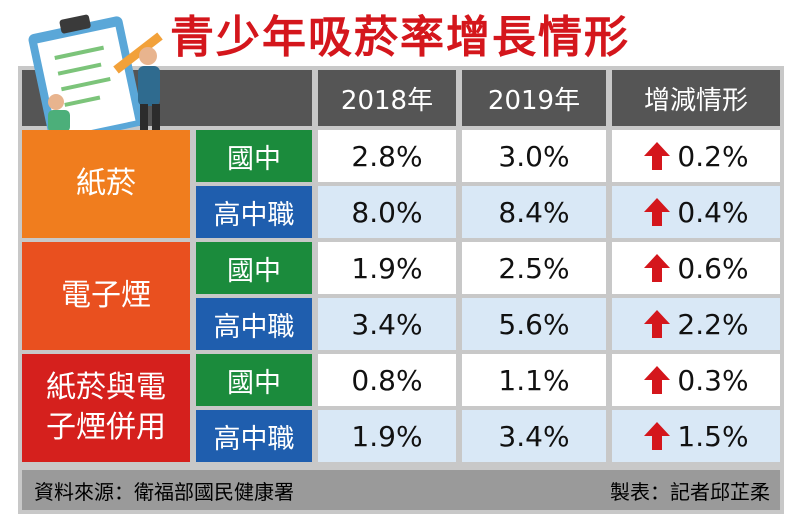 The image size is (800, 518). Describe the element at coordinates (534, 268) in the screenshot. I see `value-cell: 2.5%` at that location.